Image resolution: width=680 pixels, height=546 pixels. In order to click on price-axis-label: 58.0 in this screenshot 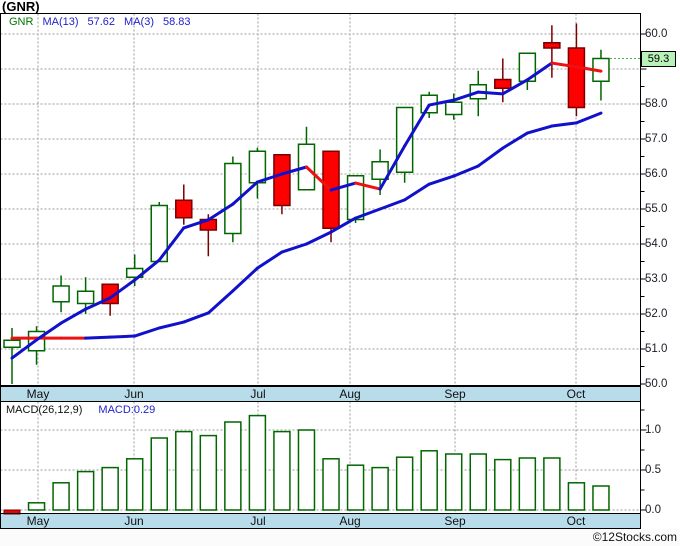, I will do `click(656, 104)`.